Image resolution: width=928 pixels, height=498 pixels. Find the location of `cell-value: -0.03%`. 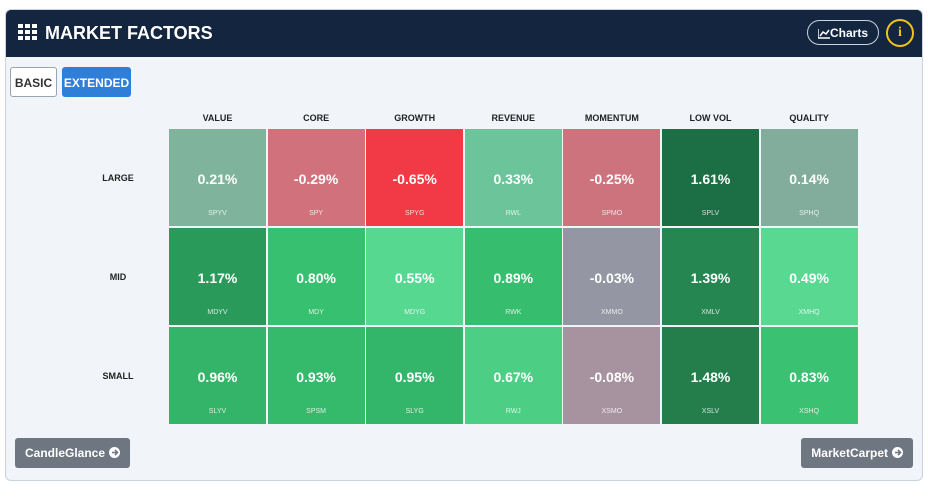

cell-value: -0.03% is located at coordinates (612, 278).